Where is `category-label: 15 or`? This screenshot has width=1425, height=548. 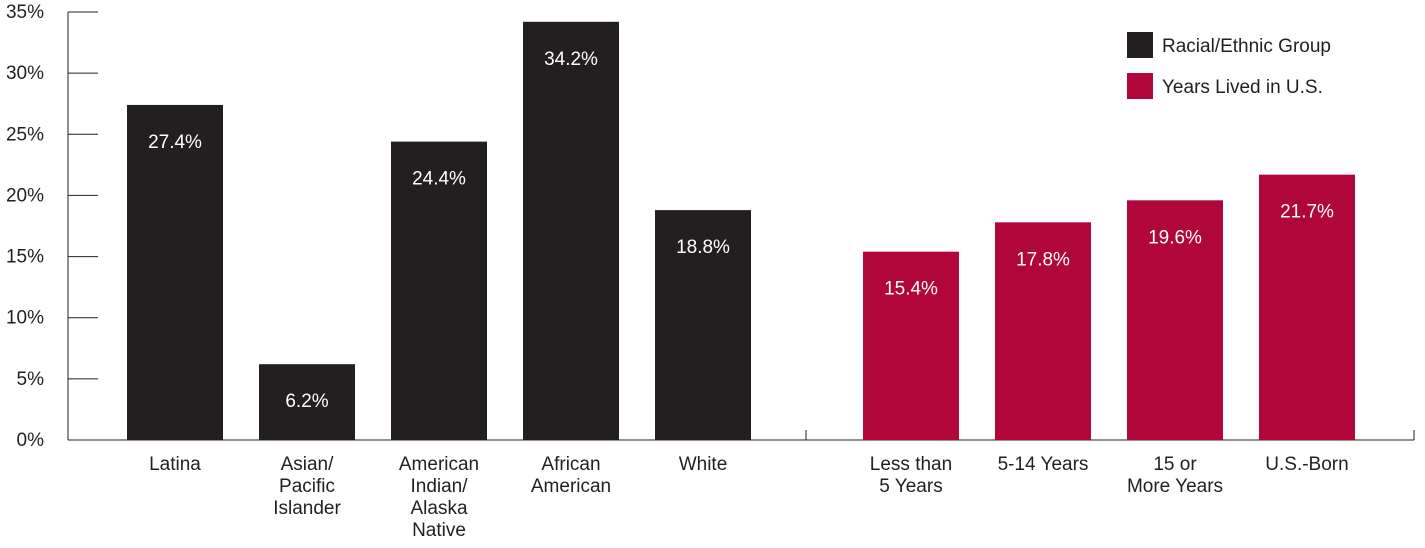
category-label: 15 or is located at coordinates (1175, 464).